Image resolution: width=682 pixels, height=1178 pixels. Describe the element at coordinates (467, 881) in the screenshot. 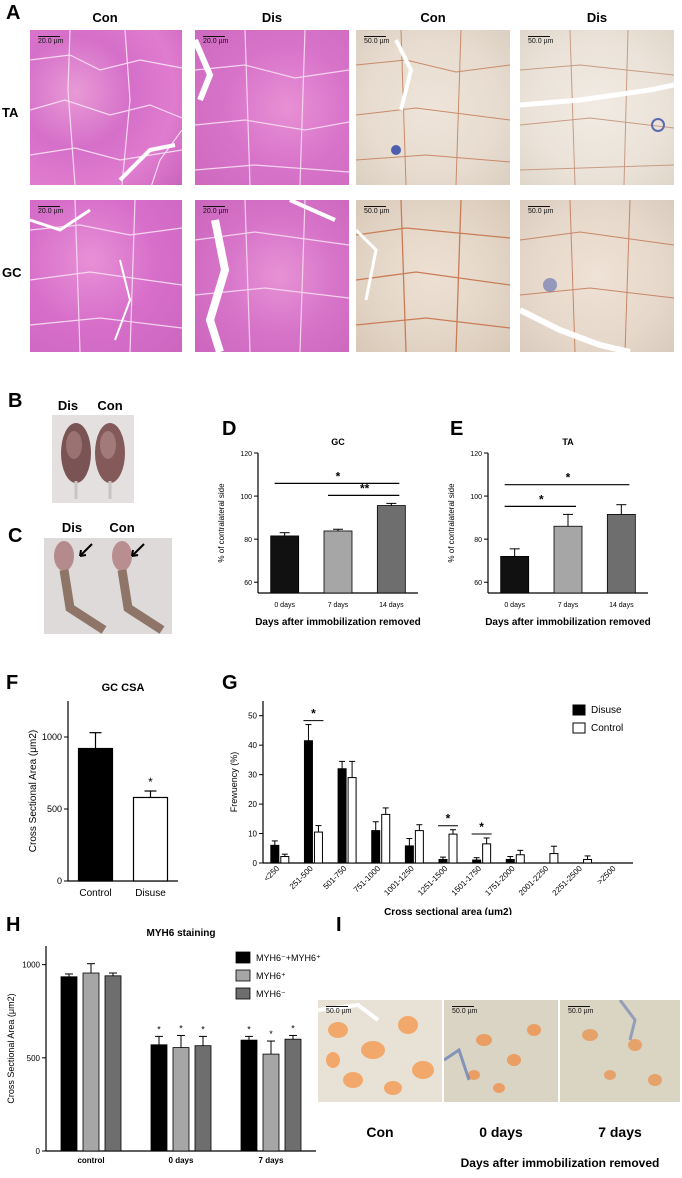

I see `x-tick-label: 1501-1750` at that location.